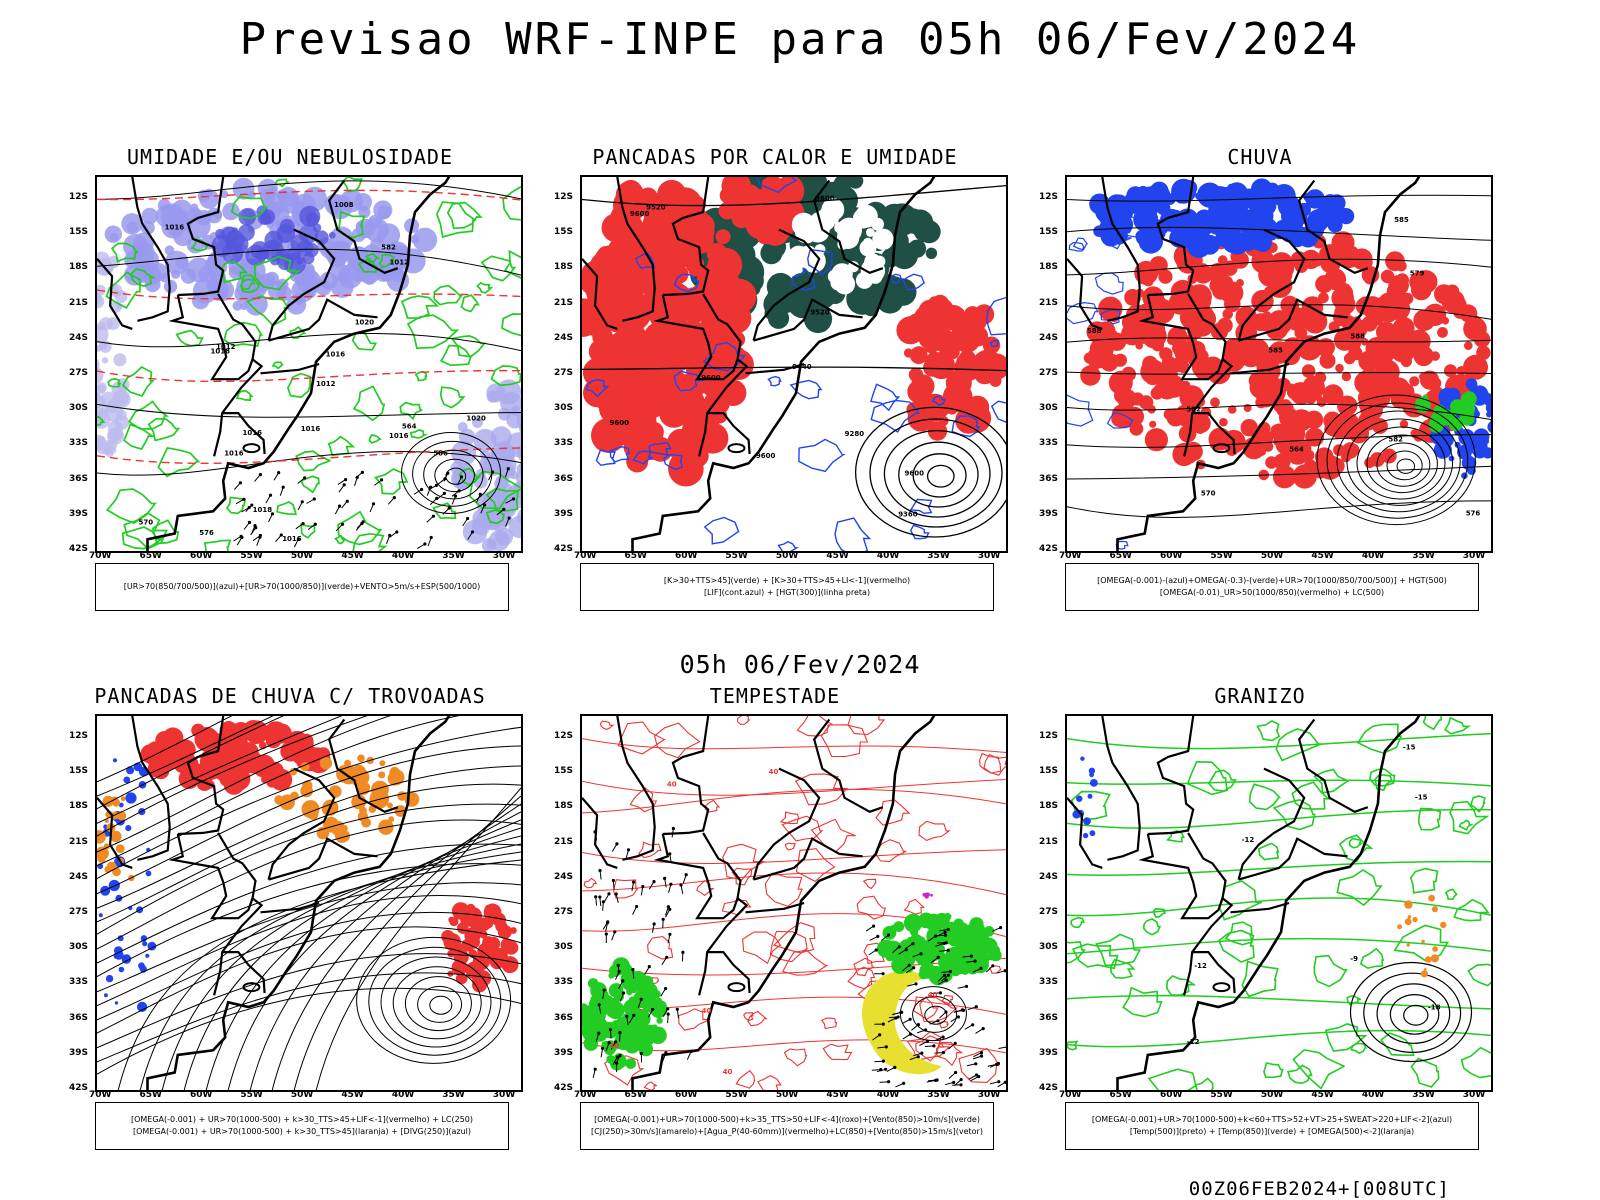 This screenshot has height=1200, width=1600. What do you see at coordinates (802, 367) in the screenshot?
I see `contour-label: 9440` at bounding box center [802, 367].